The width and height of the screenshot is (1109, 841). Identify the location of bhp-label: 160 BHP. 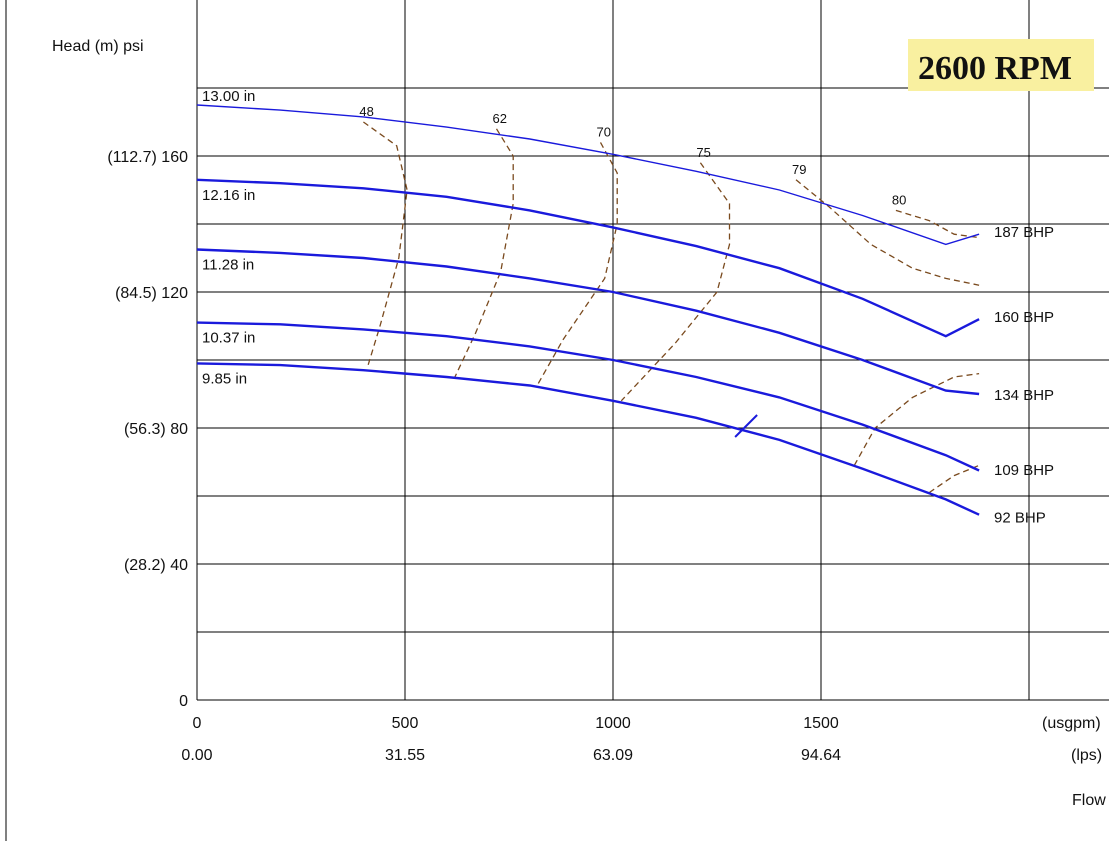
(1024, 317).